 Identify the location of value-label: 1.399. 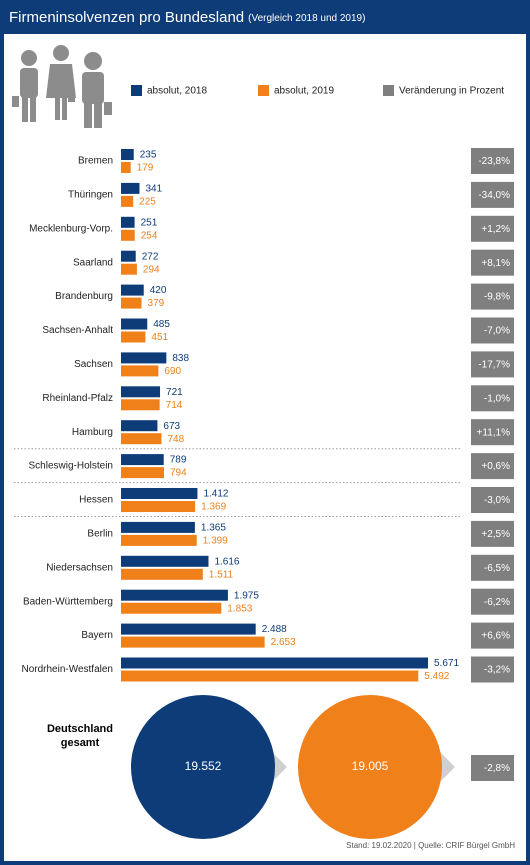
(215, 541).